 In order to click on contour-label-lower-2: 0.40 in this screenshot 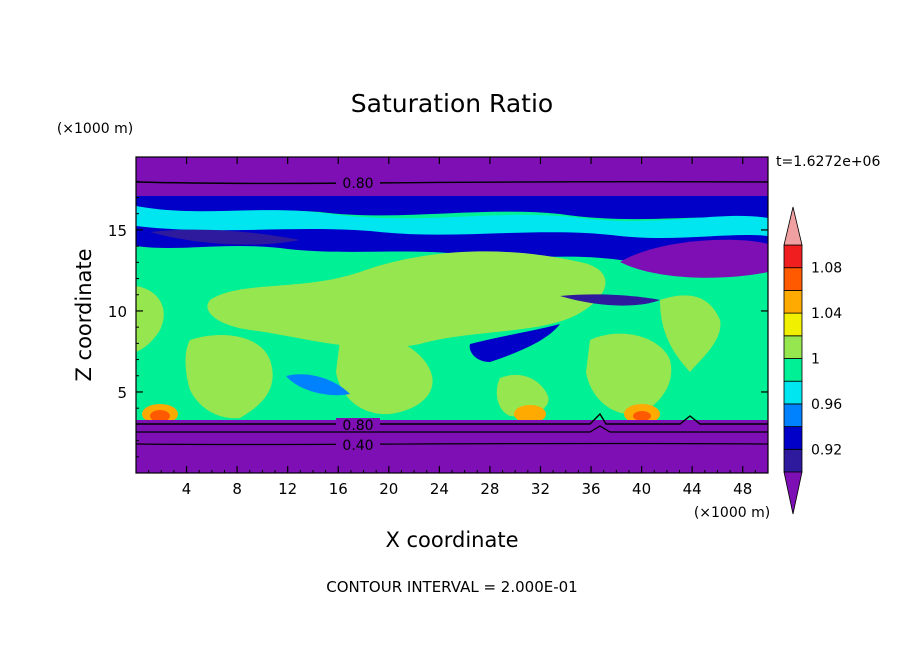, I will do `click(358, 446)`.